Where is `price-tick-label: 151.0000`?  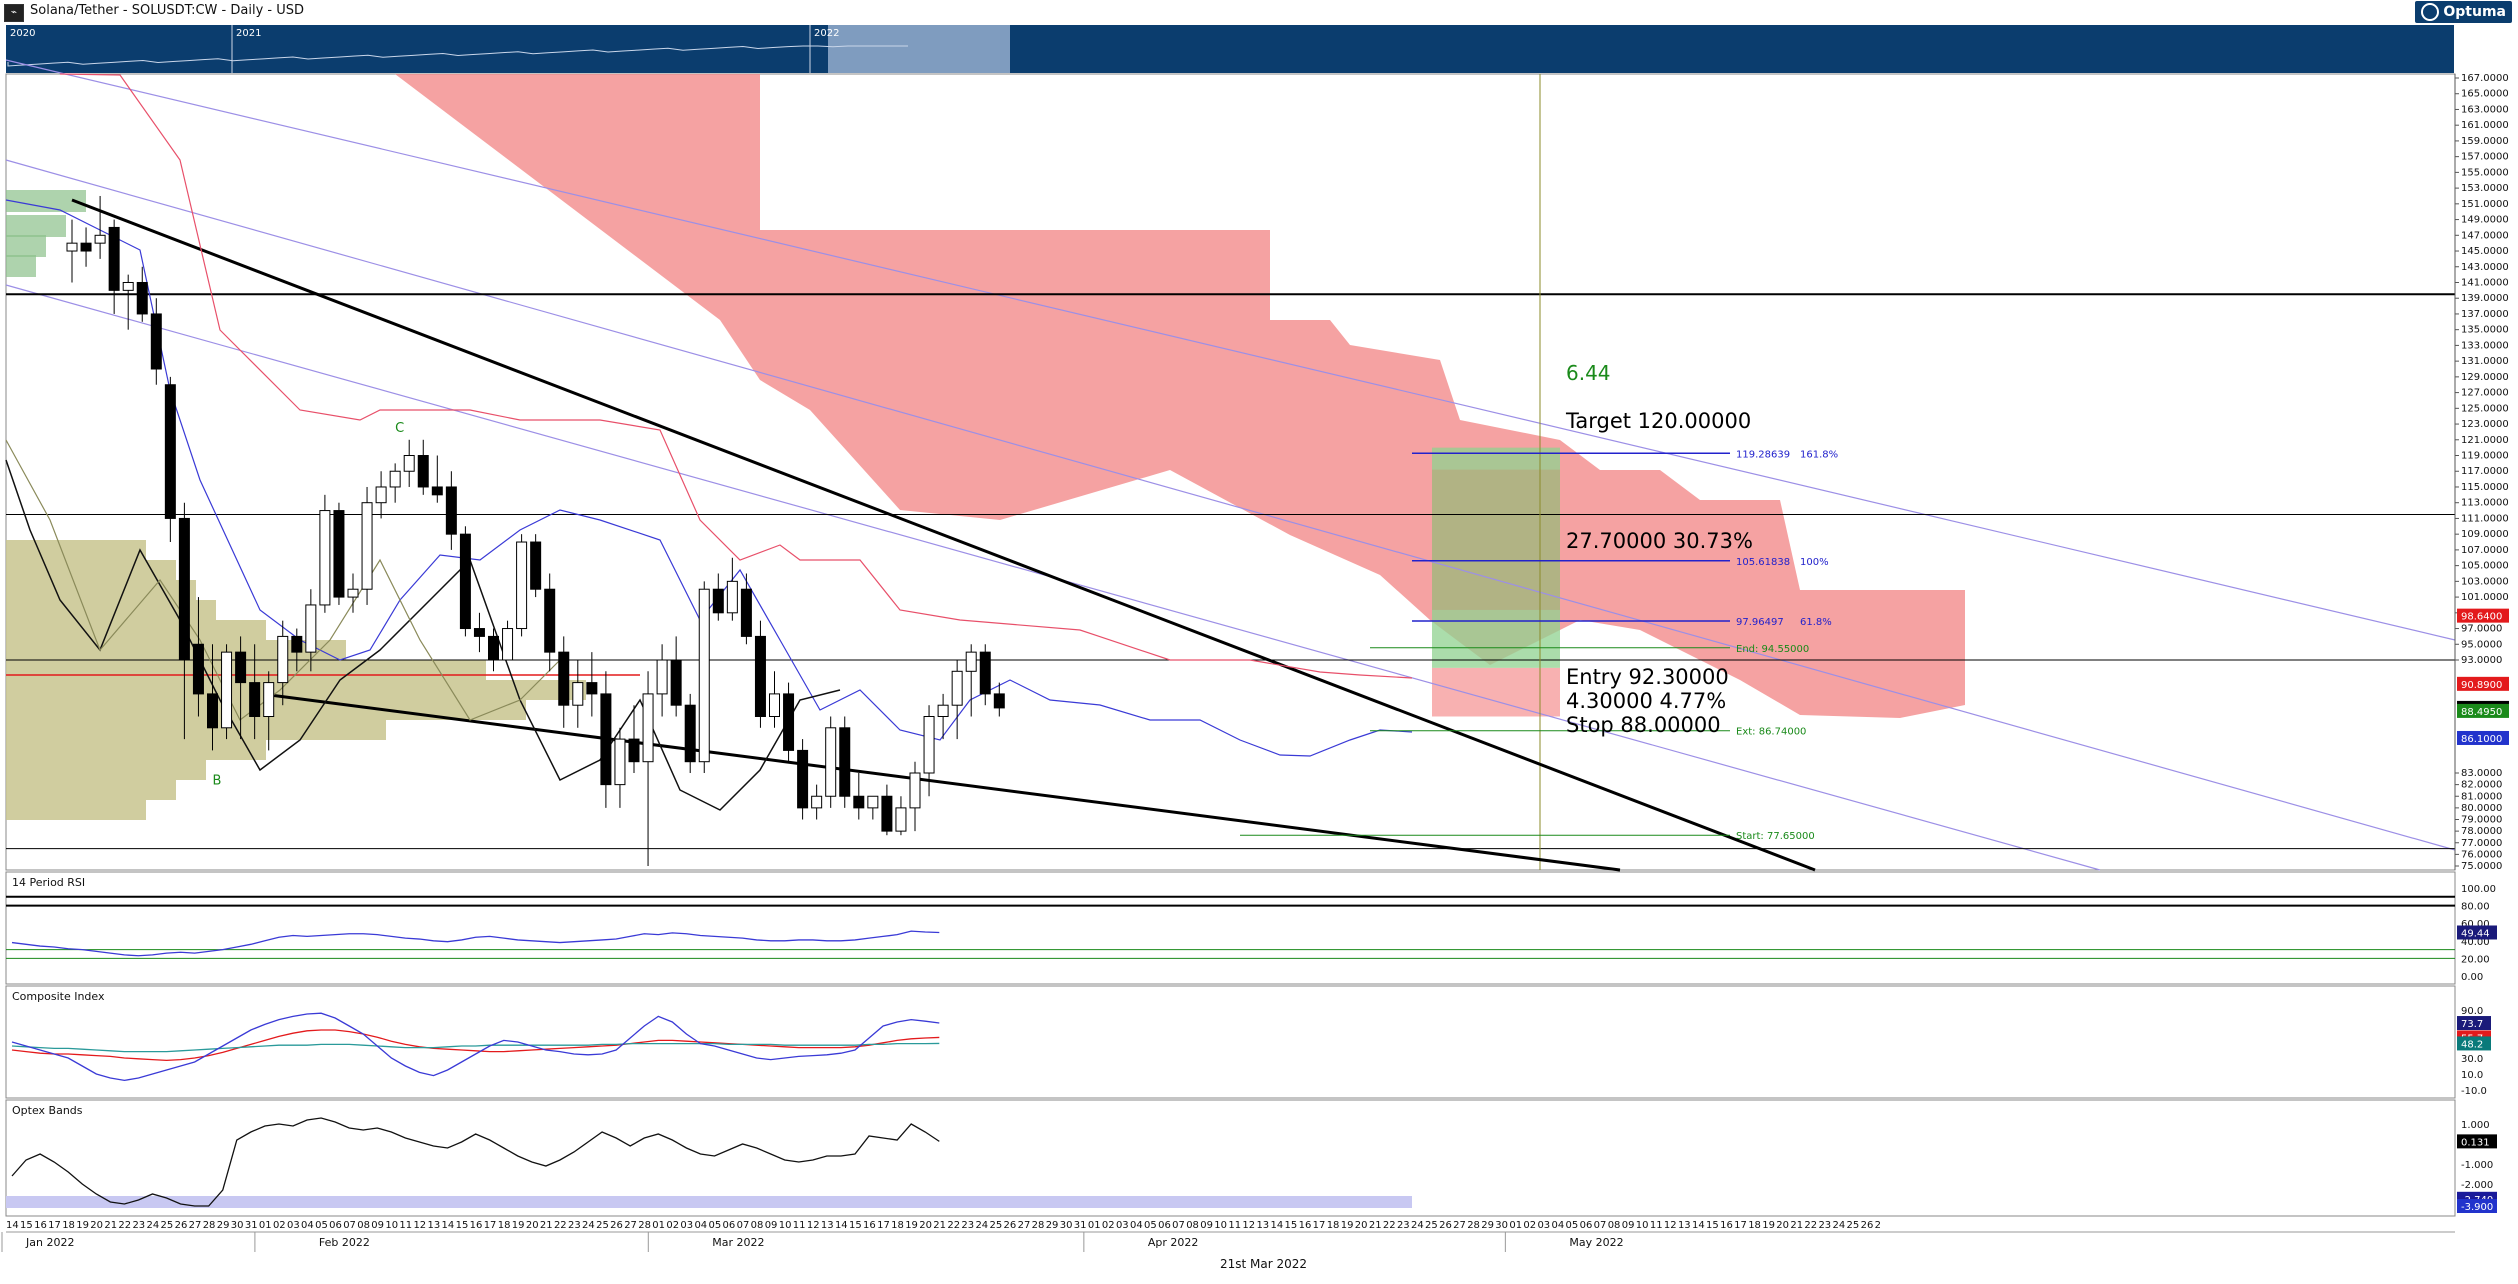 price-tick-label: 151.0000 is located at coordinates (2485, 204).